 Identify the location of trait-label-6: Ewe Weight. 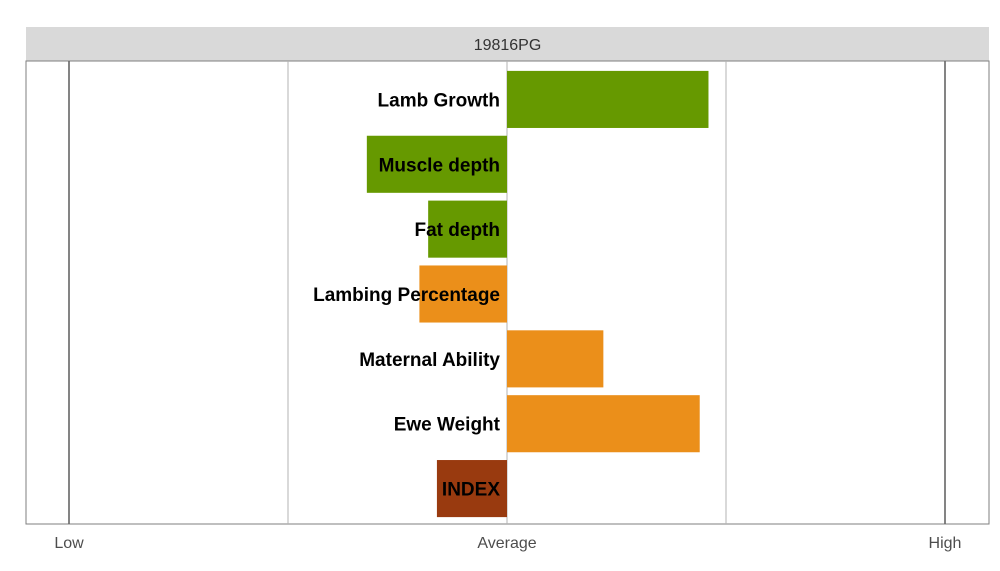
(447, 425).